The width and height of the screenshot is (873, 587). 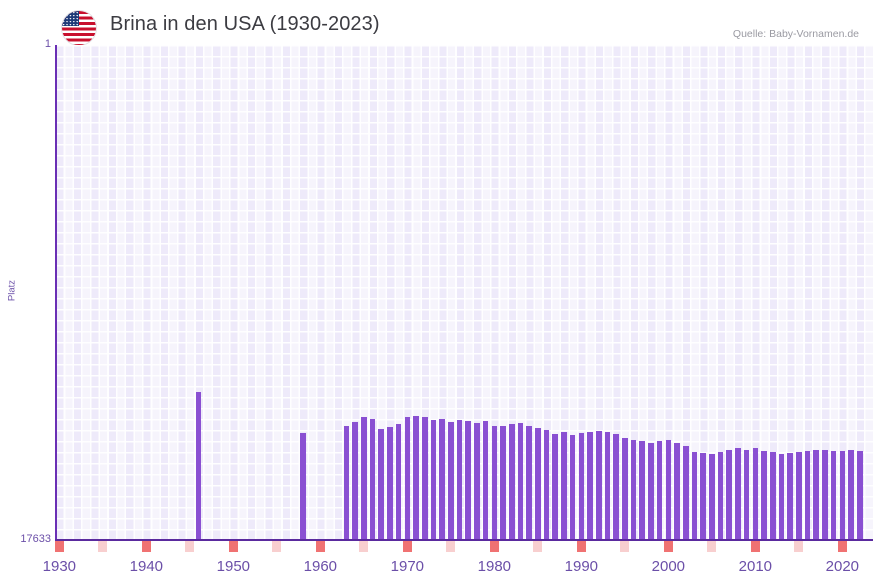 I want to click on bar-1993, so click(x=607, y=486).